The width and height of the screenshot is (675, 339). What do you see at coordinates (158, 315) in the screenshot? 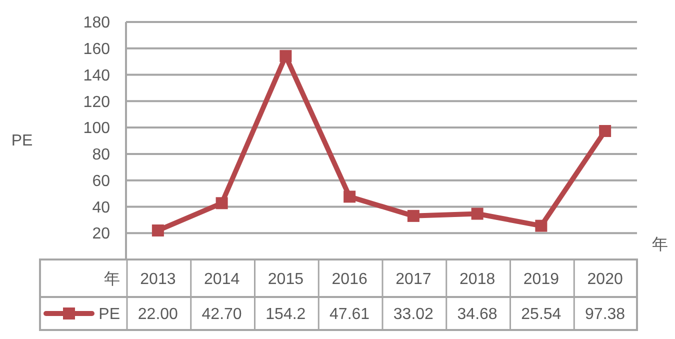
I see `data-label: 22.00` at bounding box center [158, 315].